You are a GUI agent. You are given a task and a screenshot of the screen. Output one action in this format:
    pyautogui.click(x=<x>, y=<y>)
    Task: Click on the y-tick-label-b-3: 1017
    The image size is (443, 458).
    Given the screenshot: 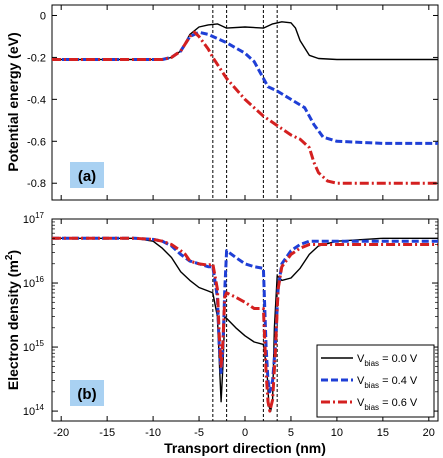 What is the action you would take?
    pyautogui.click(x=34, y=218)
    